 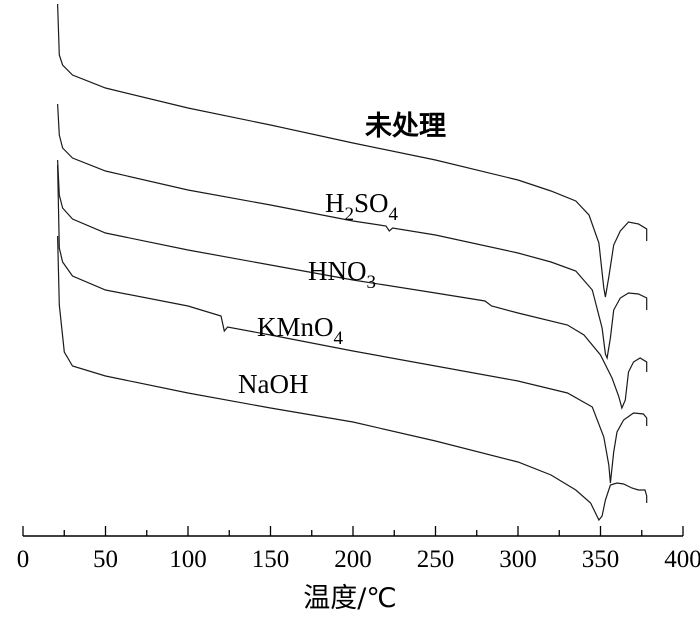 I want to click on x-tick-label: 50, so click(x=105, y=559).